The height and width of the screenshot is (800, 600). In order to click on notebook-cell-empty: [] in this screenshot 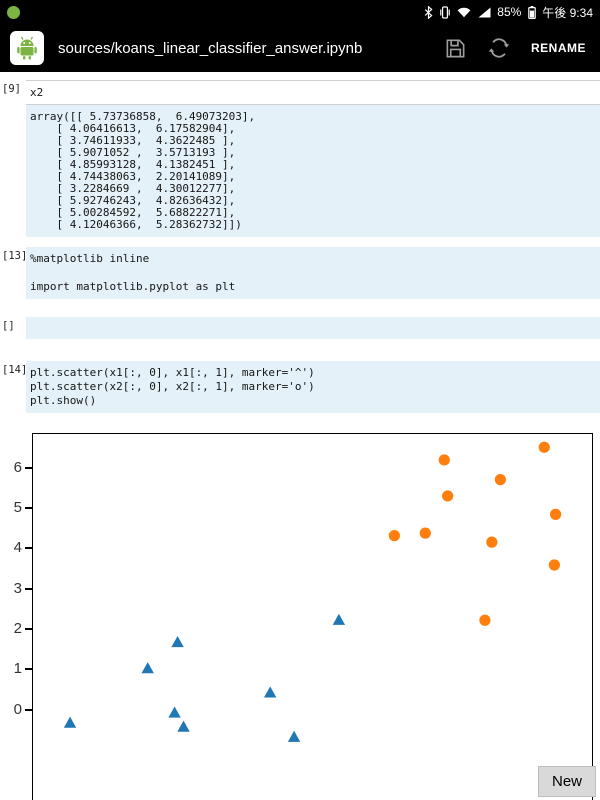, I will do `click(300, 328)`.